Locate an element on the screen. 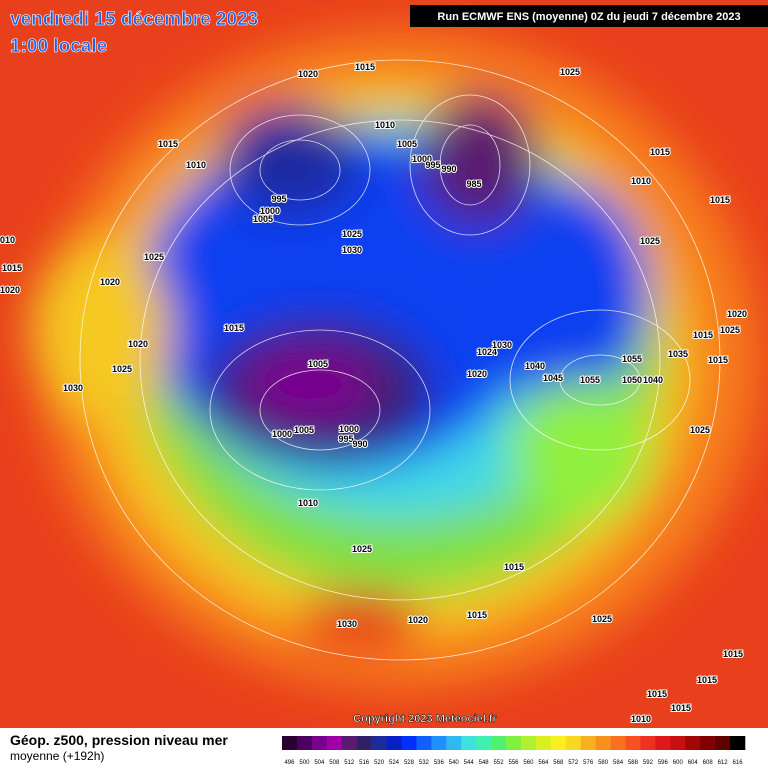 The width and height of the screenshot is (768, 773). colorbar-label: 592 is located at coordinates (648, 763).